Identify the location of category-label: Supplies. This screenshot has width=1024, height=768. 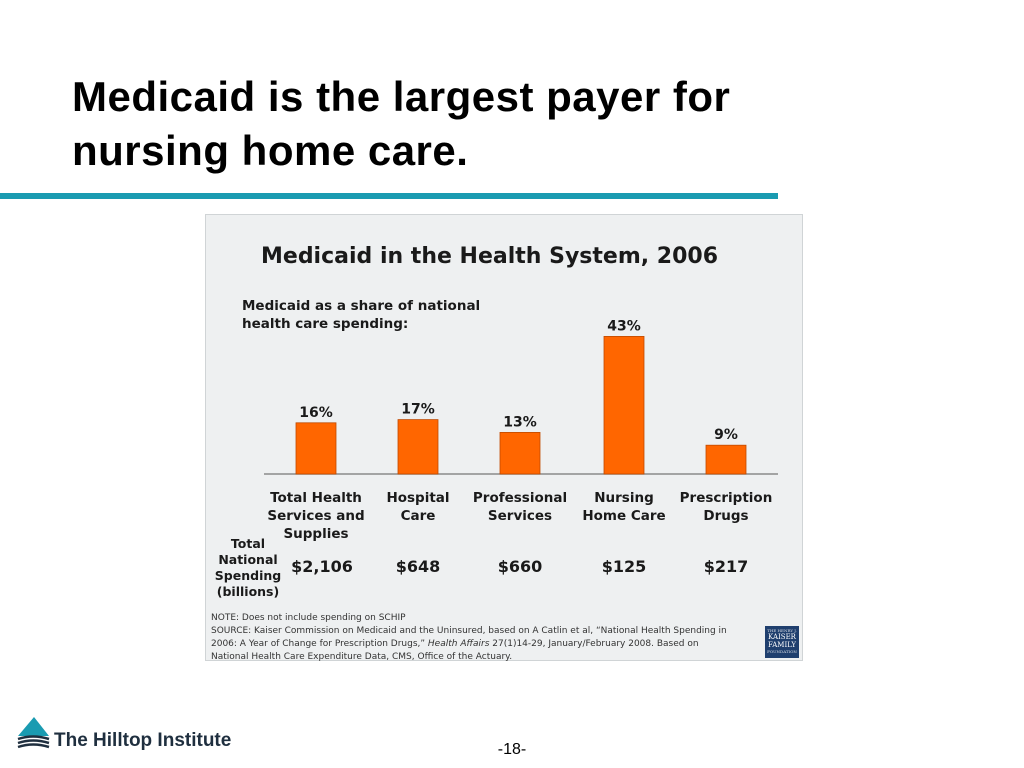
(315, 534).